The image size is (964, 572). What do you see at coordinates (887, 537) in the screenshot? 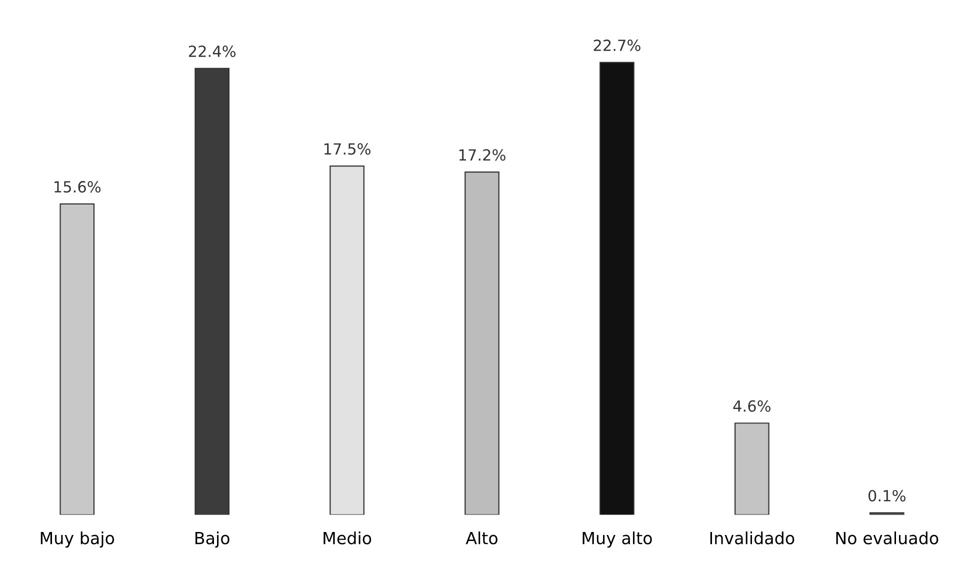
I see `x-tick-label: No evaluado` at bounding box center [887, 537].